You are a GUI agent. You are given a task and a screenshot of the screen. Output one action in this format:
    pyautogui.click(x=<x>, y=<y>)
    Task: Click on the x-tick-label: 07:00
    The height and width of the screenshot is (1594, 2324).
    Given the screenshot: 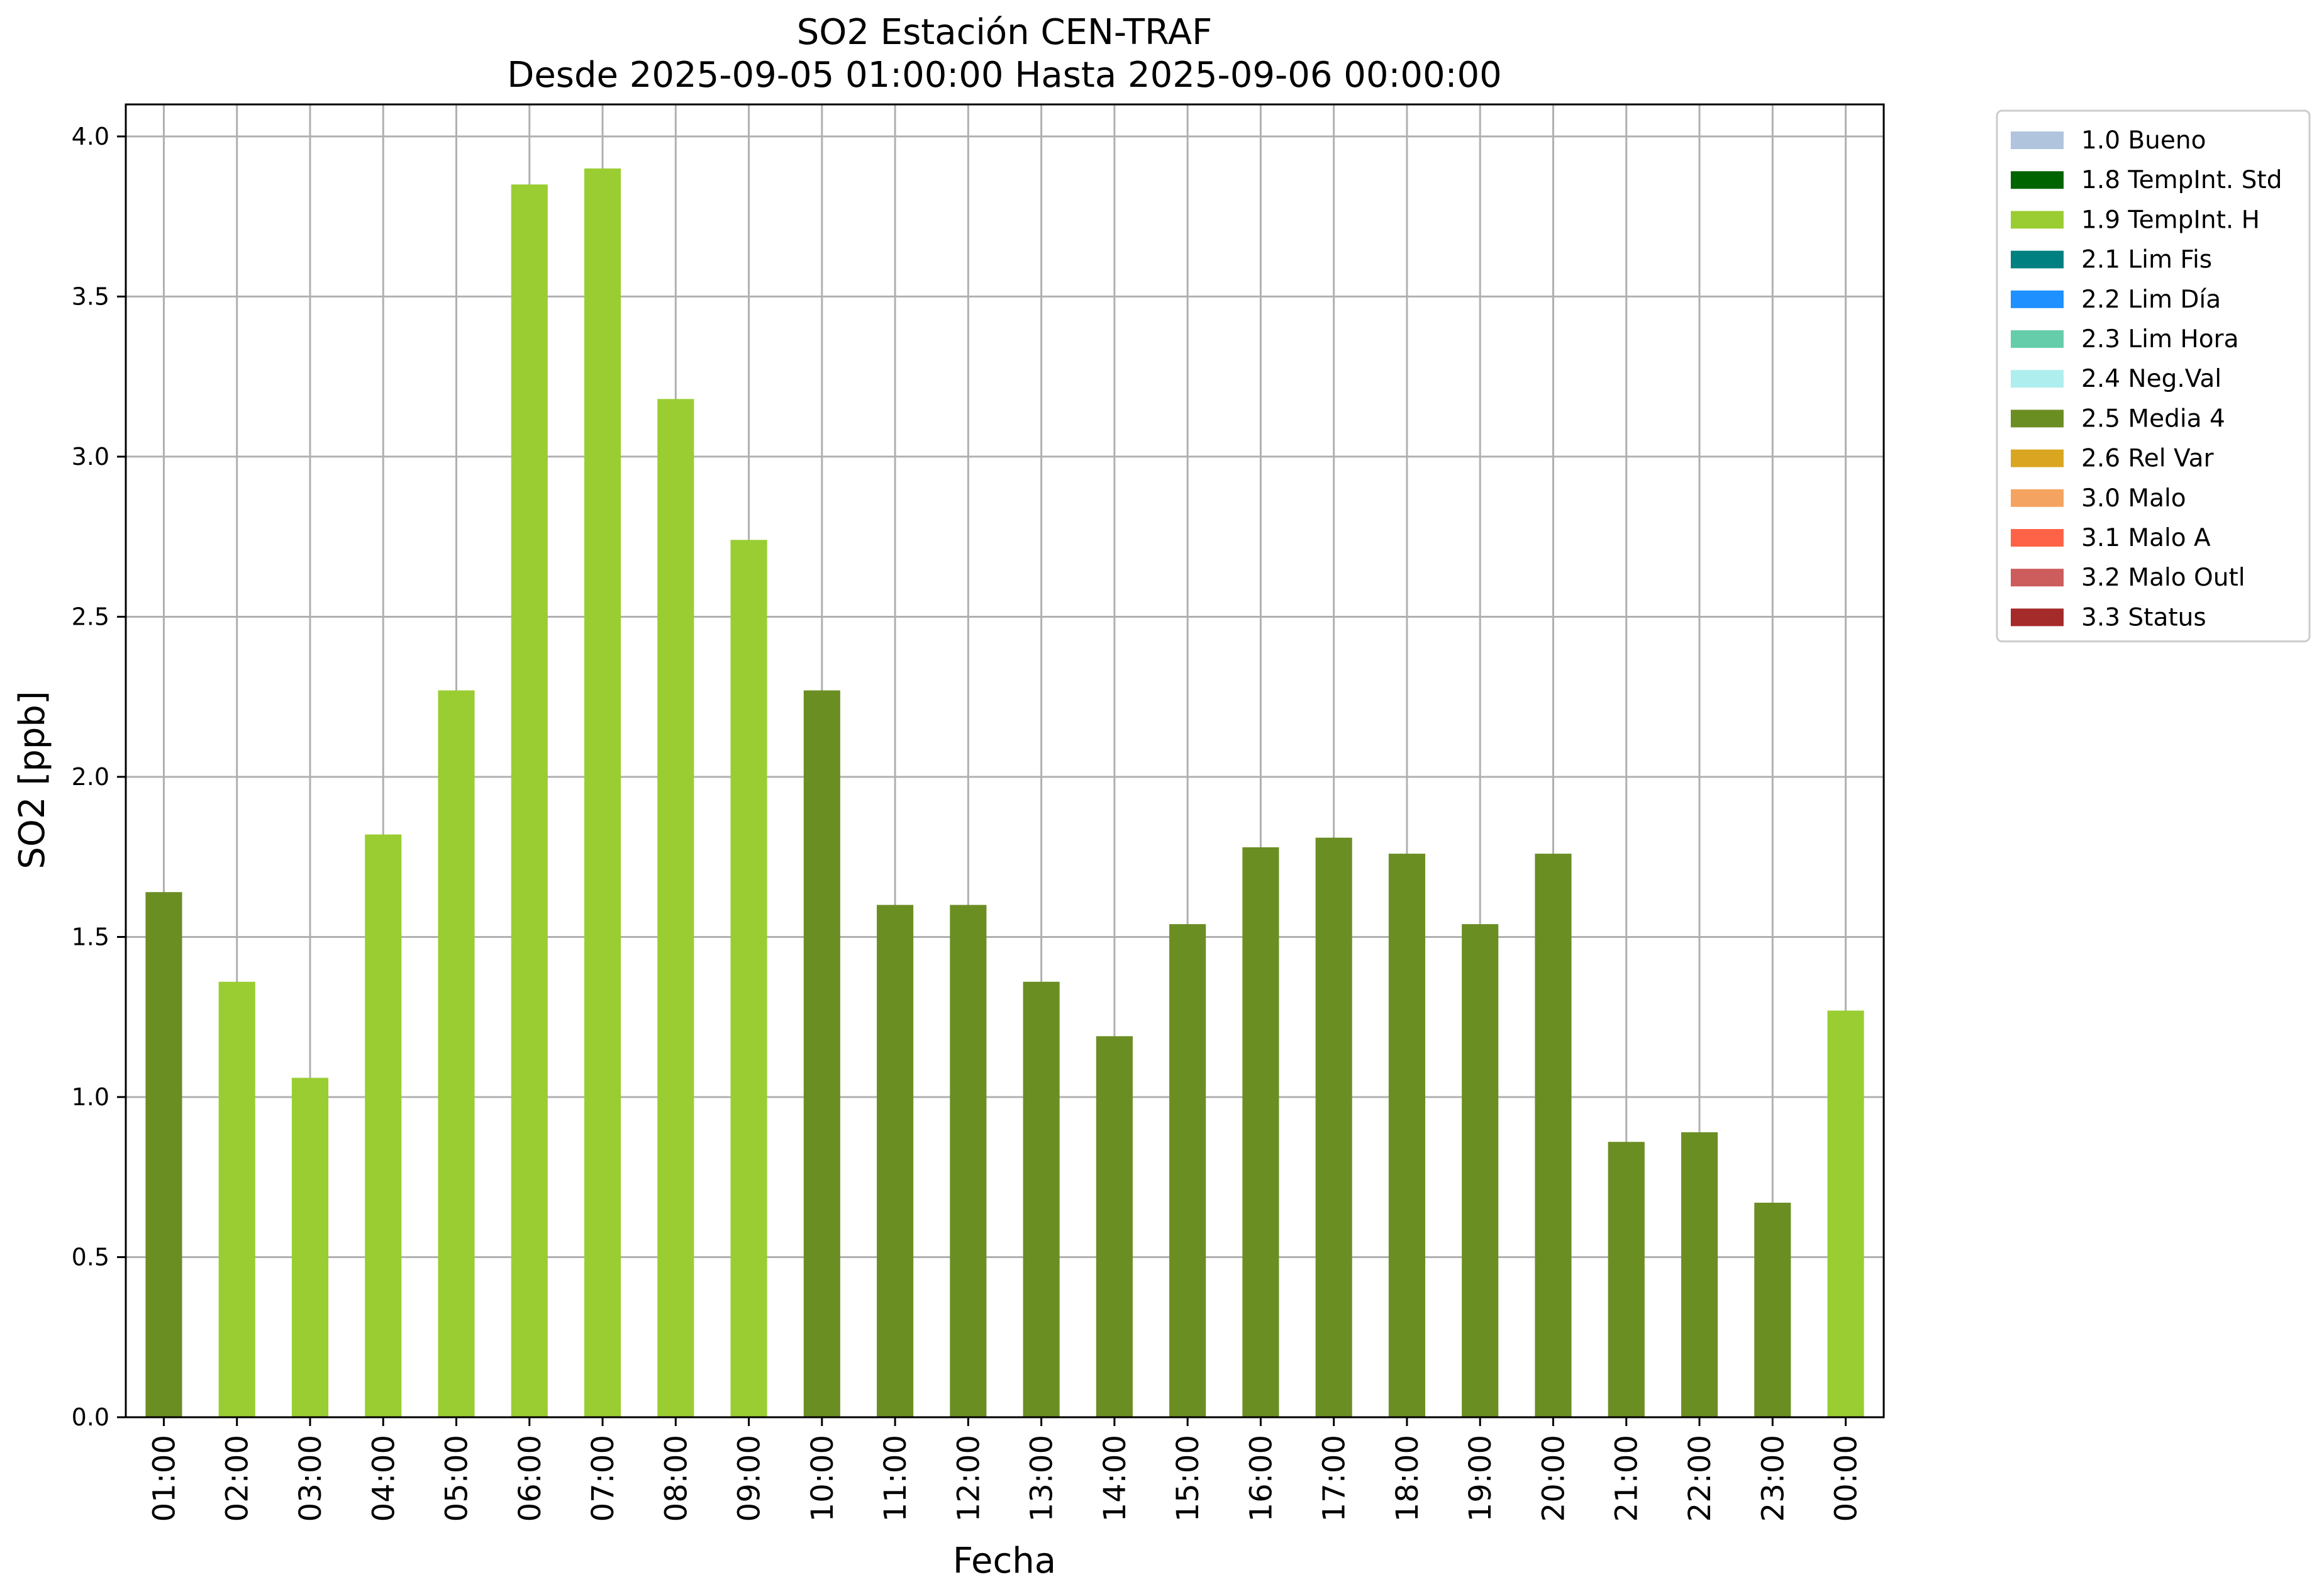 What is the action you would take?
    pyautogui.click(x=603, y=1478)
    